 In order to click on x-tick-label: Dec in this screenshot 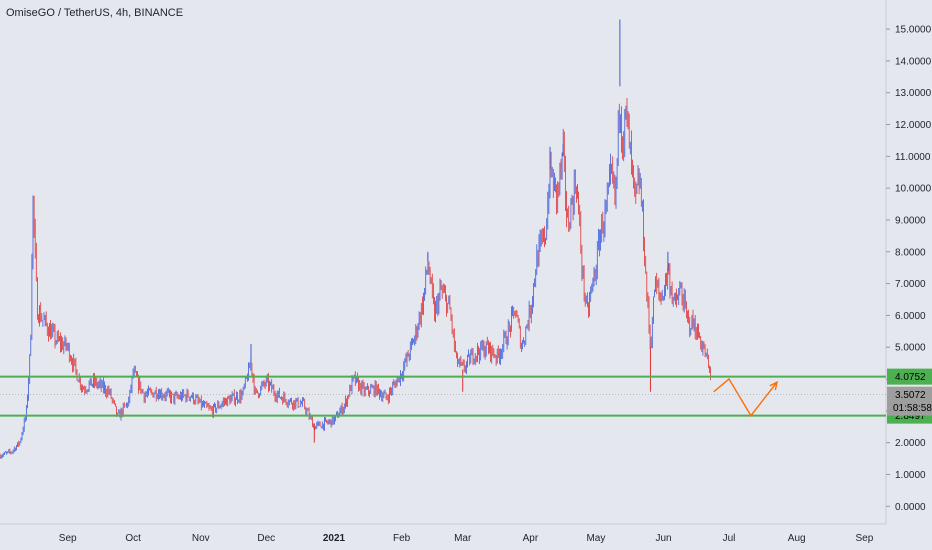, I will do `click(266, 538)`.